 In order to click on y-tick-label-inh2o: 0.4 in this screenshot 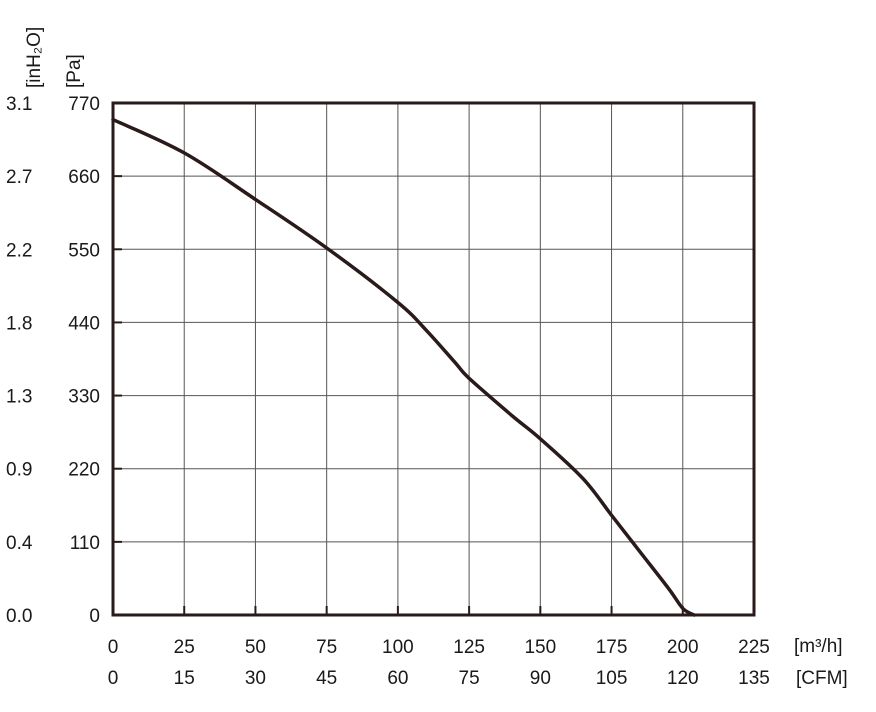, I will do `click(19, 543)`.